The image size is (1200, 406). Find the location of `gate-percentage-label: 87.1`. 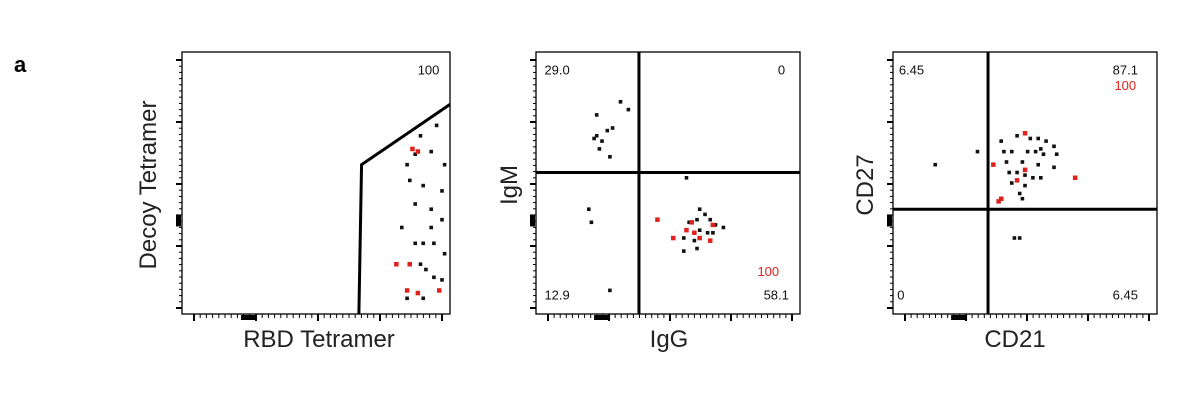

gate-percentage-label: 87.1 is located at coordinates (1125, 69).